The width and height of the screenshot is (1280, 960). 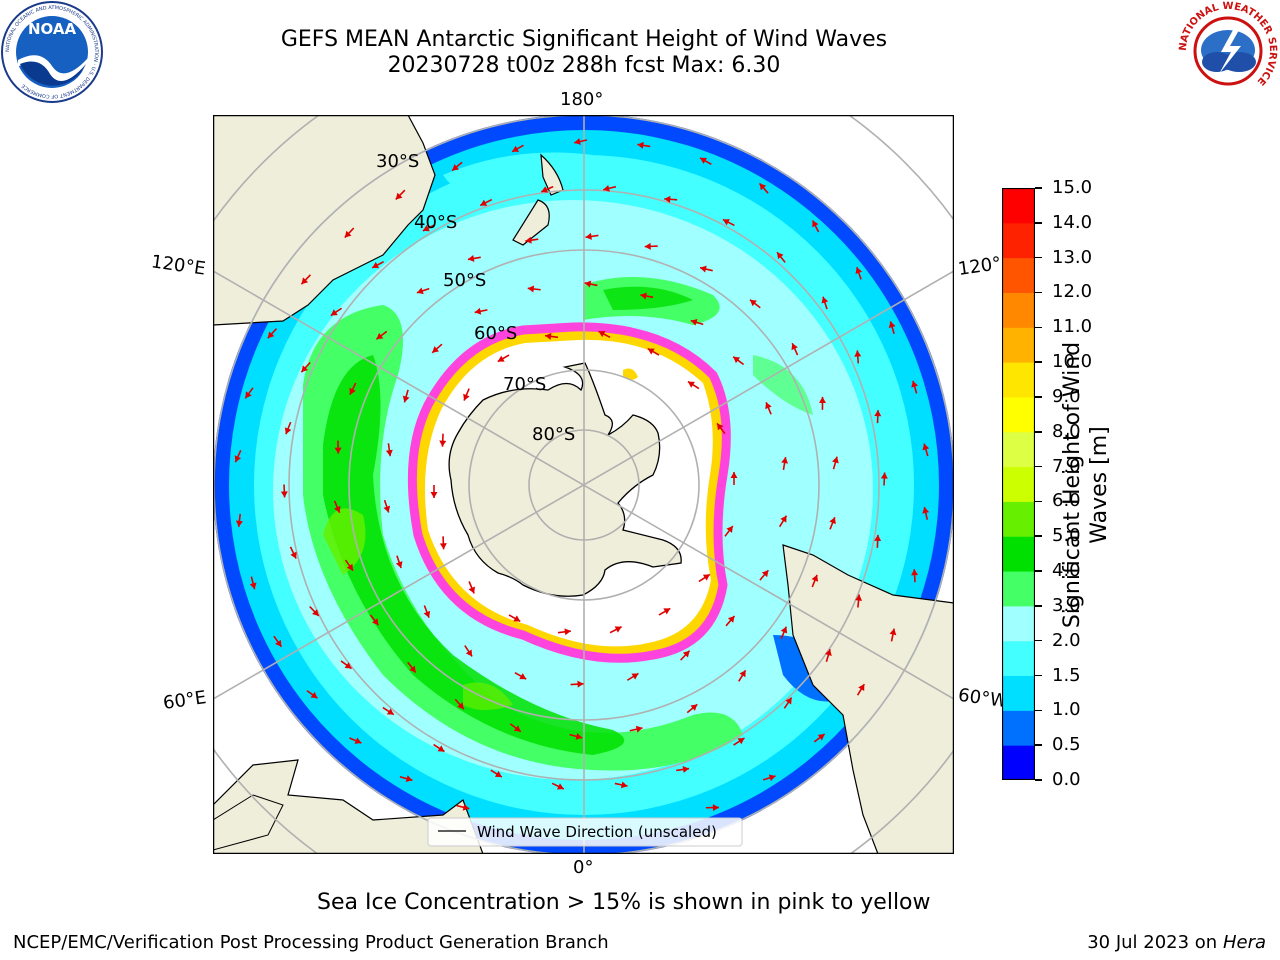 What do you see at coordinates (1066, 640) in the screenshot?
I see `colorbar-tick-label: 2.0` at bounding box center [1066, 640].